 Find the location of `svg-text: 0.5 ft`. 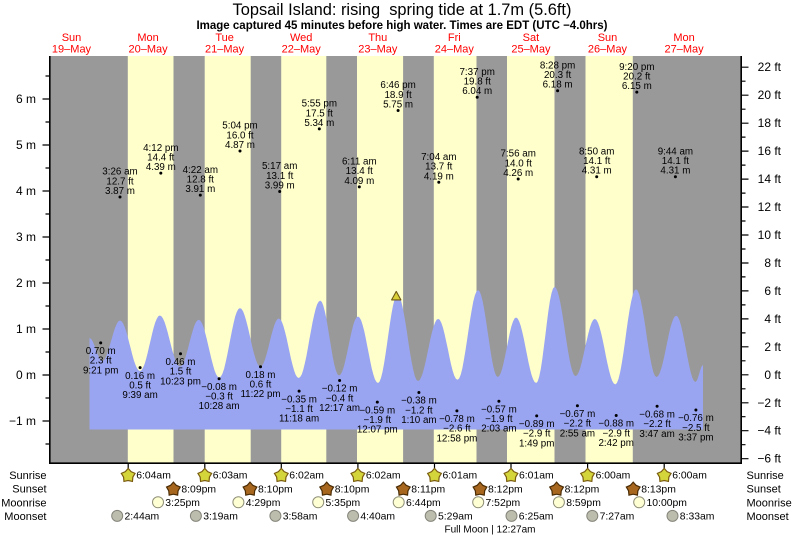

svg-text: 0.5 ft is located at coordinates (140, 385).